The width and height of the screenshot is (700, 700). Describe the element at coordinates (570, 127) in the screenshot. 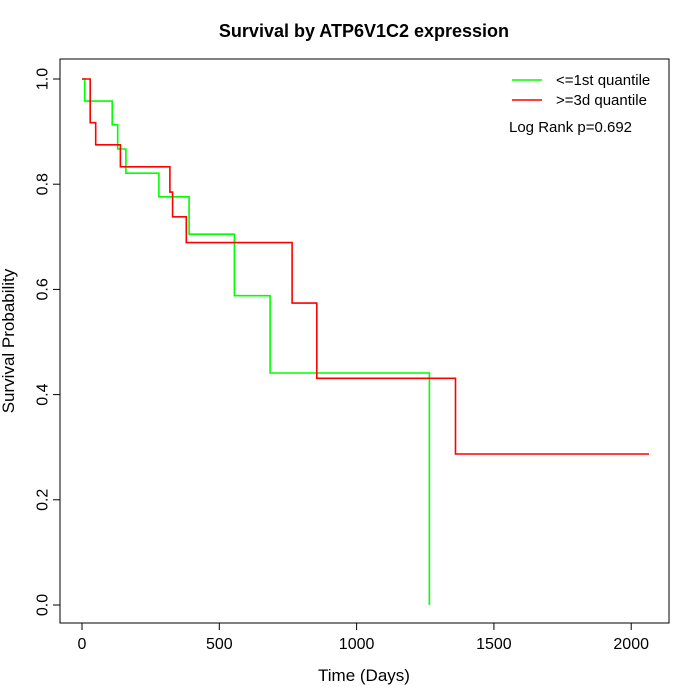

I see `log-rank-annotation: Log Rank p=0.692` at that location.